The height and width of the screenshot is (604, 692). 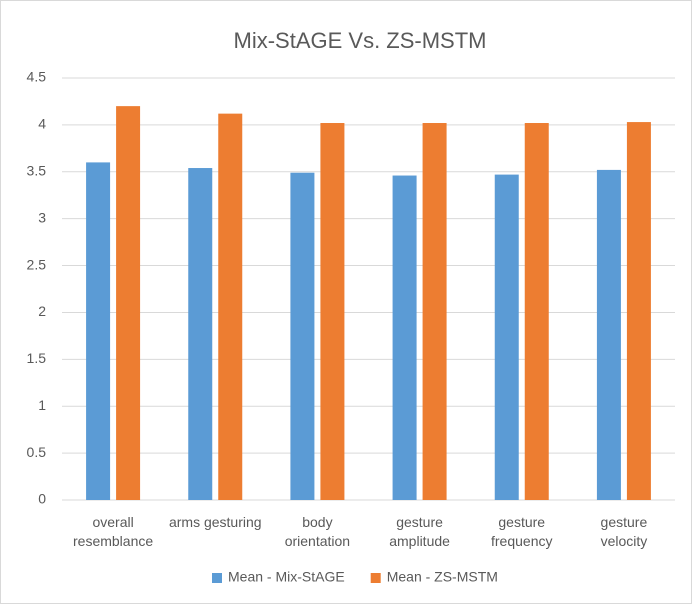 I want to click on y-tick-label: 0.5, so click(x=37, y=452).